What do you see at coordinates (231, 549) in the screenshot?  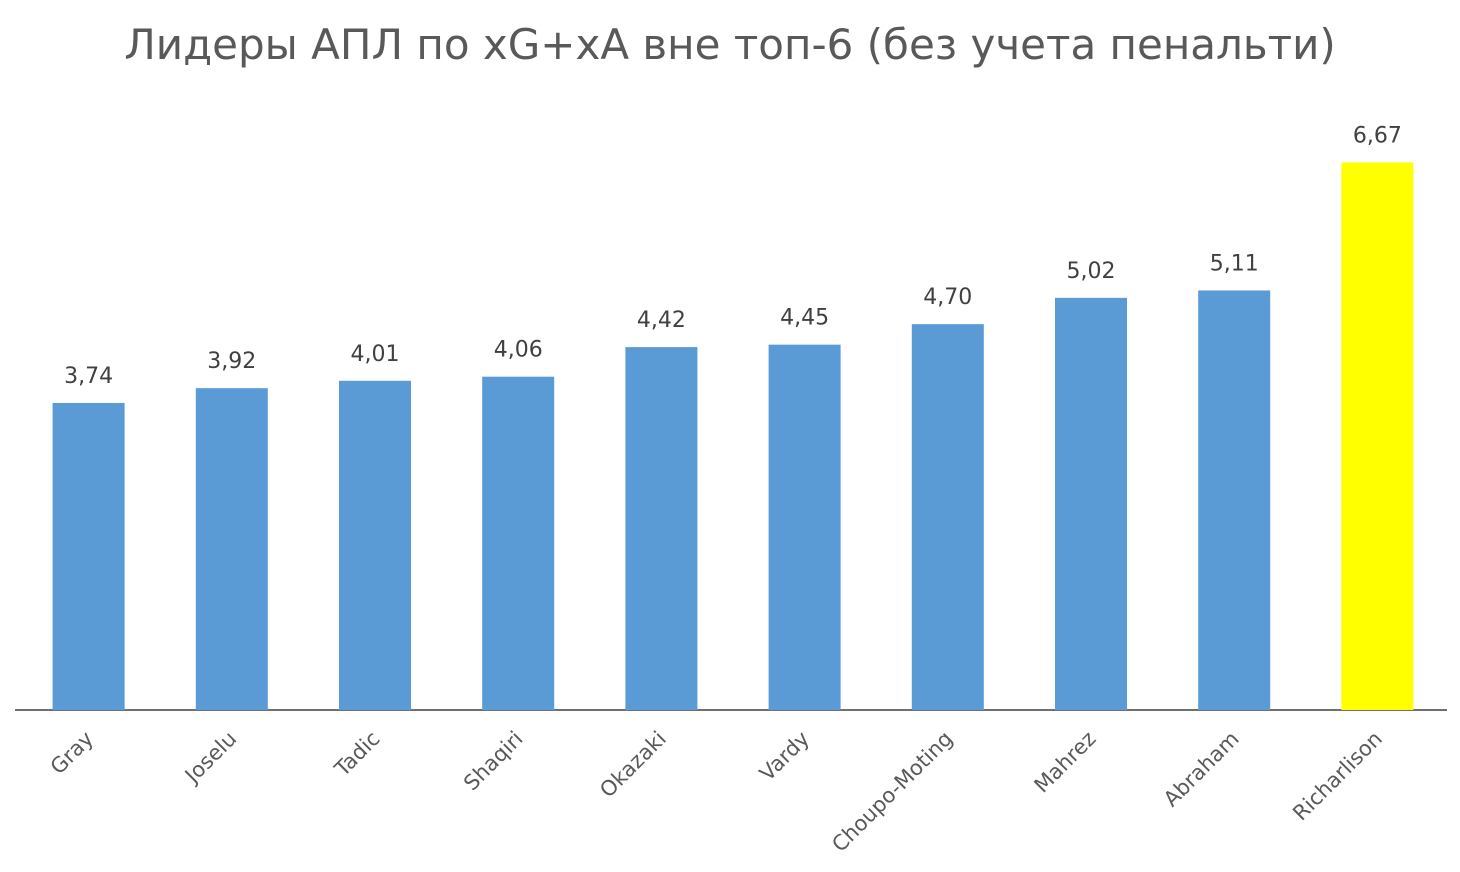 I see `bar-joselu` at bounding box center [231, 549].